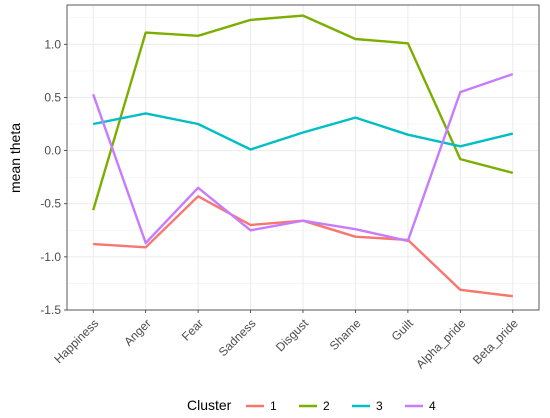 This screenshot has height=418, width=550. I want to click on legend-label-cluster-2: 2, so click(326, 406).